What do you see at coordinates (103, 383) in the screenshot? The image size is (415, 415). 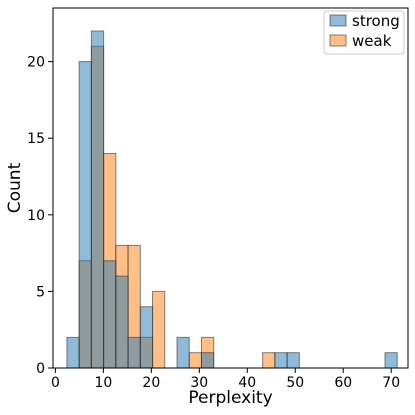 I see `x-tick-label: 10` at bounding box center [103, 383].